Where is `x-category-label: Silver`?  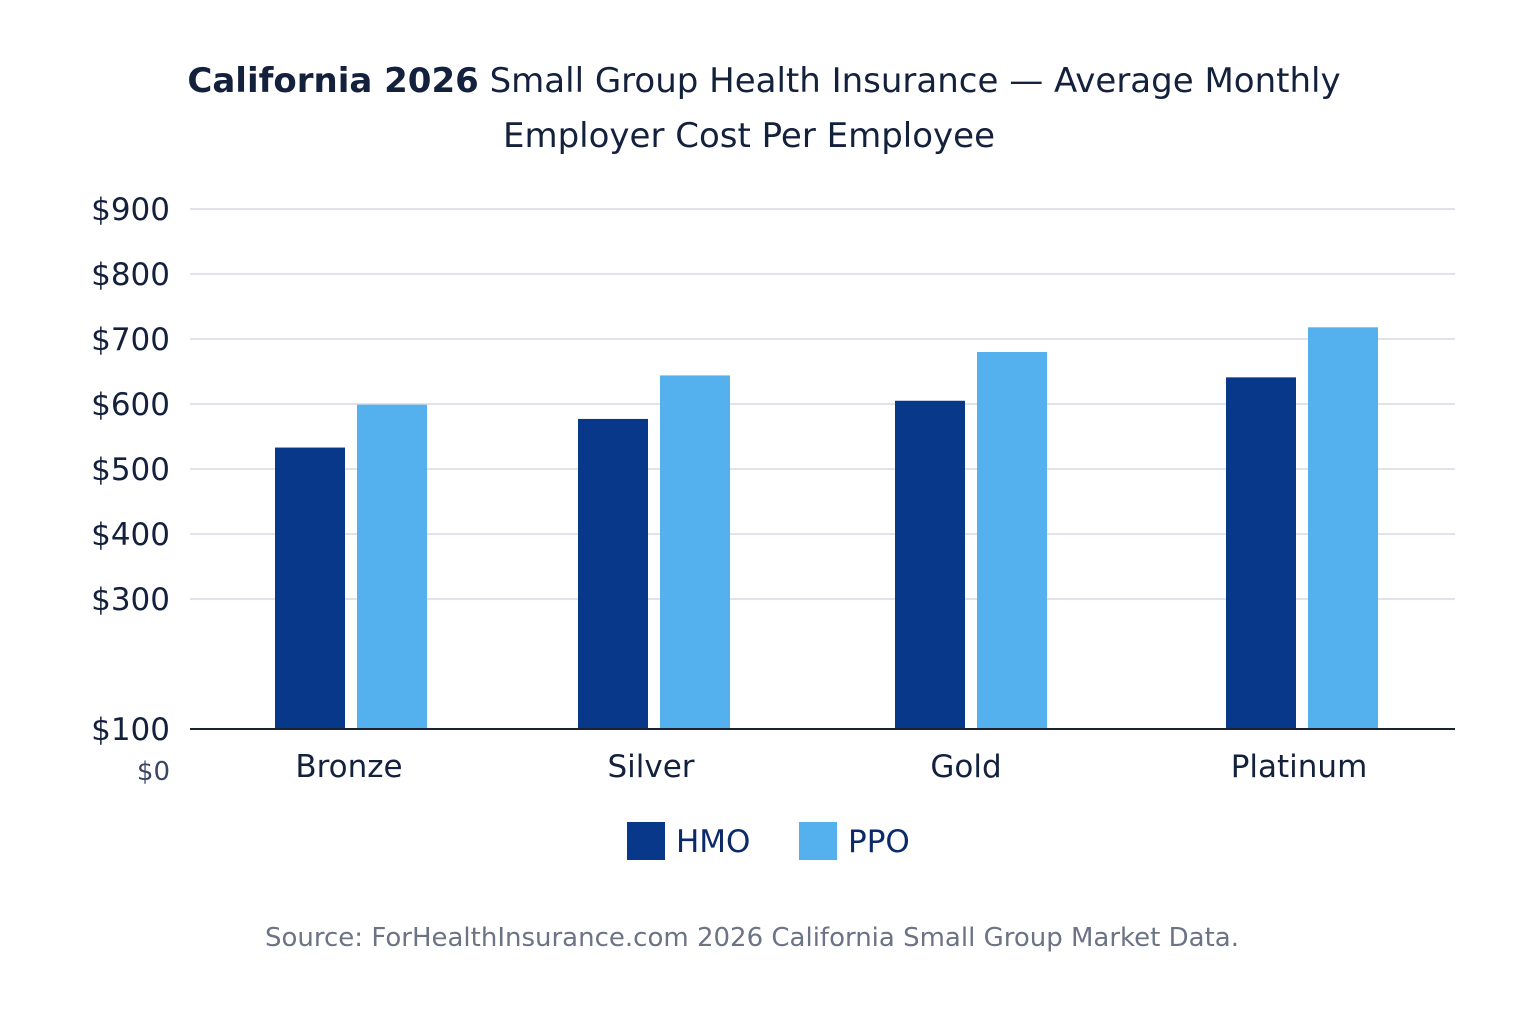 x-category-label: Silver is located at coordinates (650, 767).